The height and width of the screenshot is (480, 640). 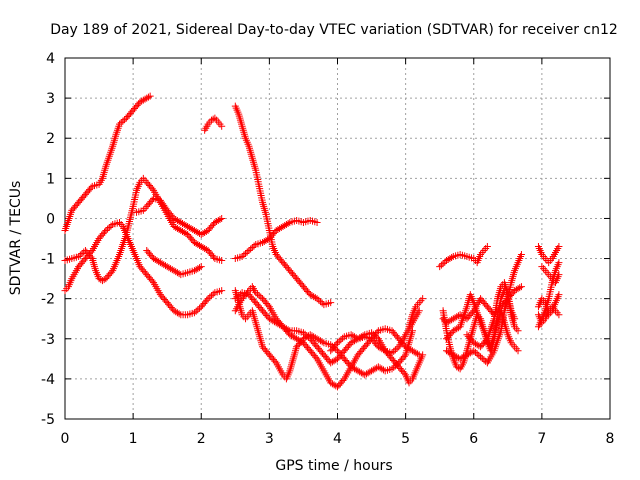 What do you see at coordinates (50, 179) in the screenshot?
I see `y-tick-label: 1` at bounding box center [50, 179].